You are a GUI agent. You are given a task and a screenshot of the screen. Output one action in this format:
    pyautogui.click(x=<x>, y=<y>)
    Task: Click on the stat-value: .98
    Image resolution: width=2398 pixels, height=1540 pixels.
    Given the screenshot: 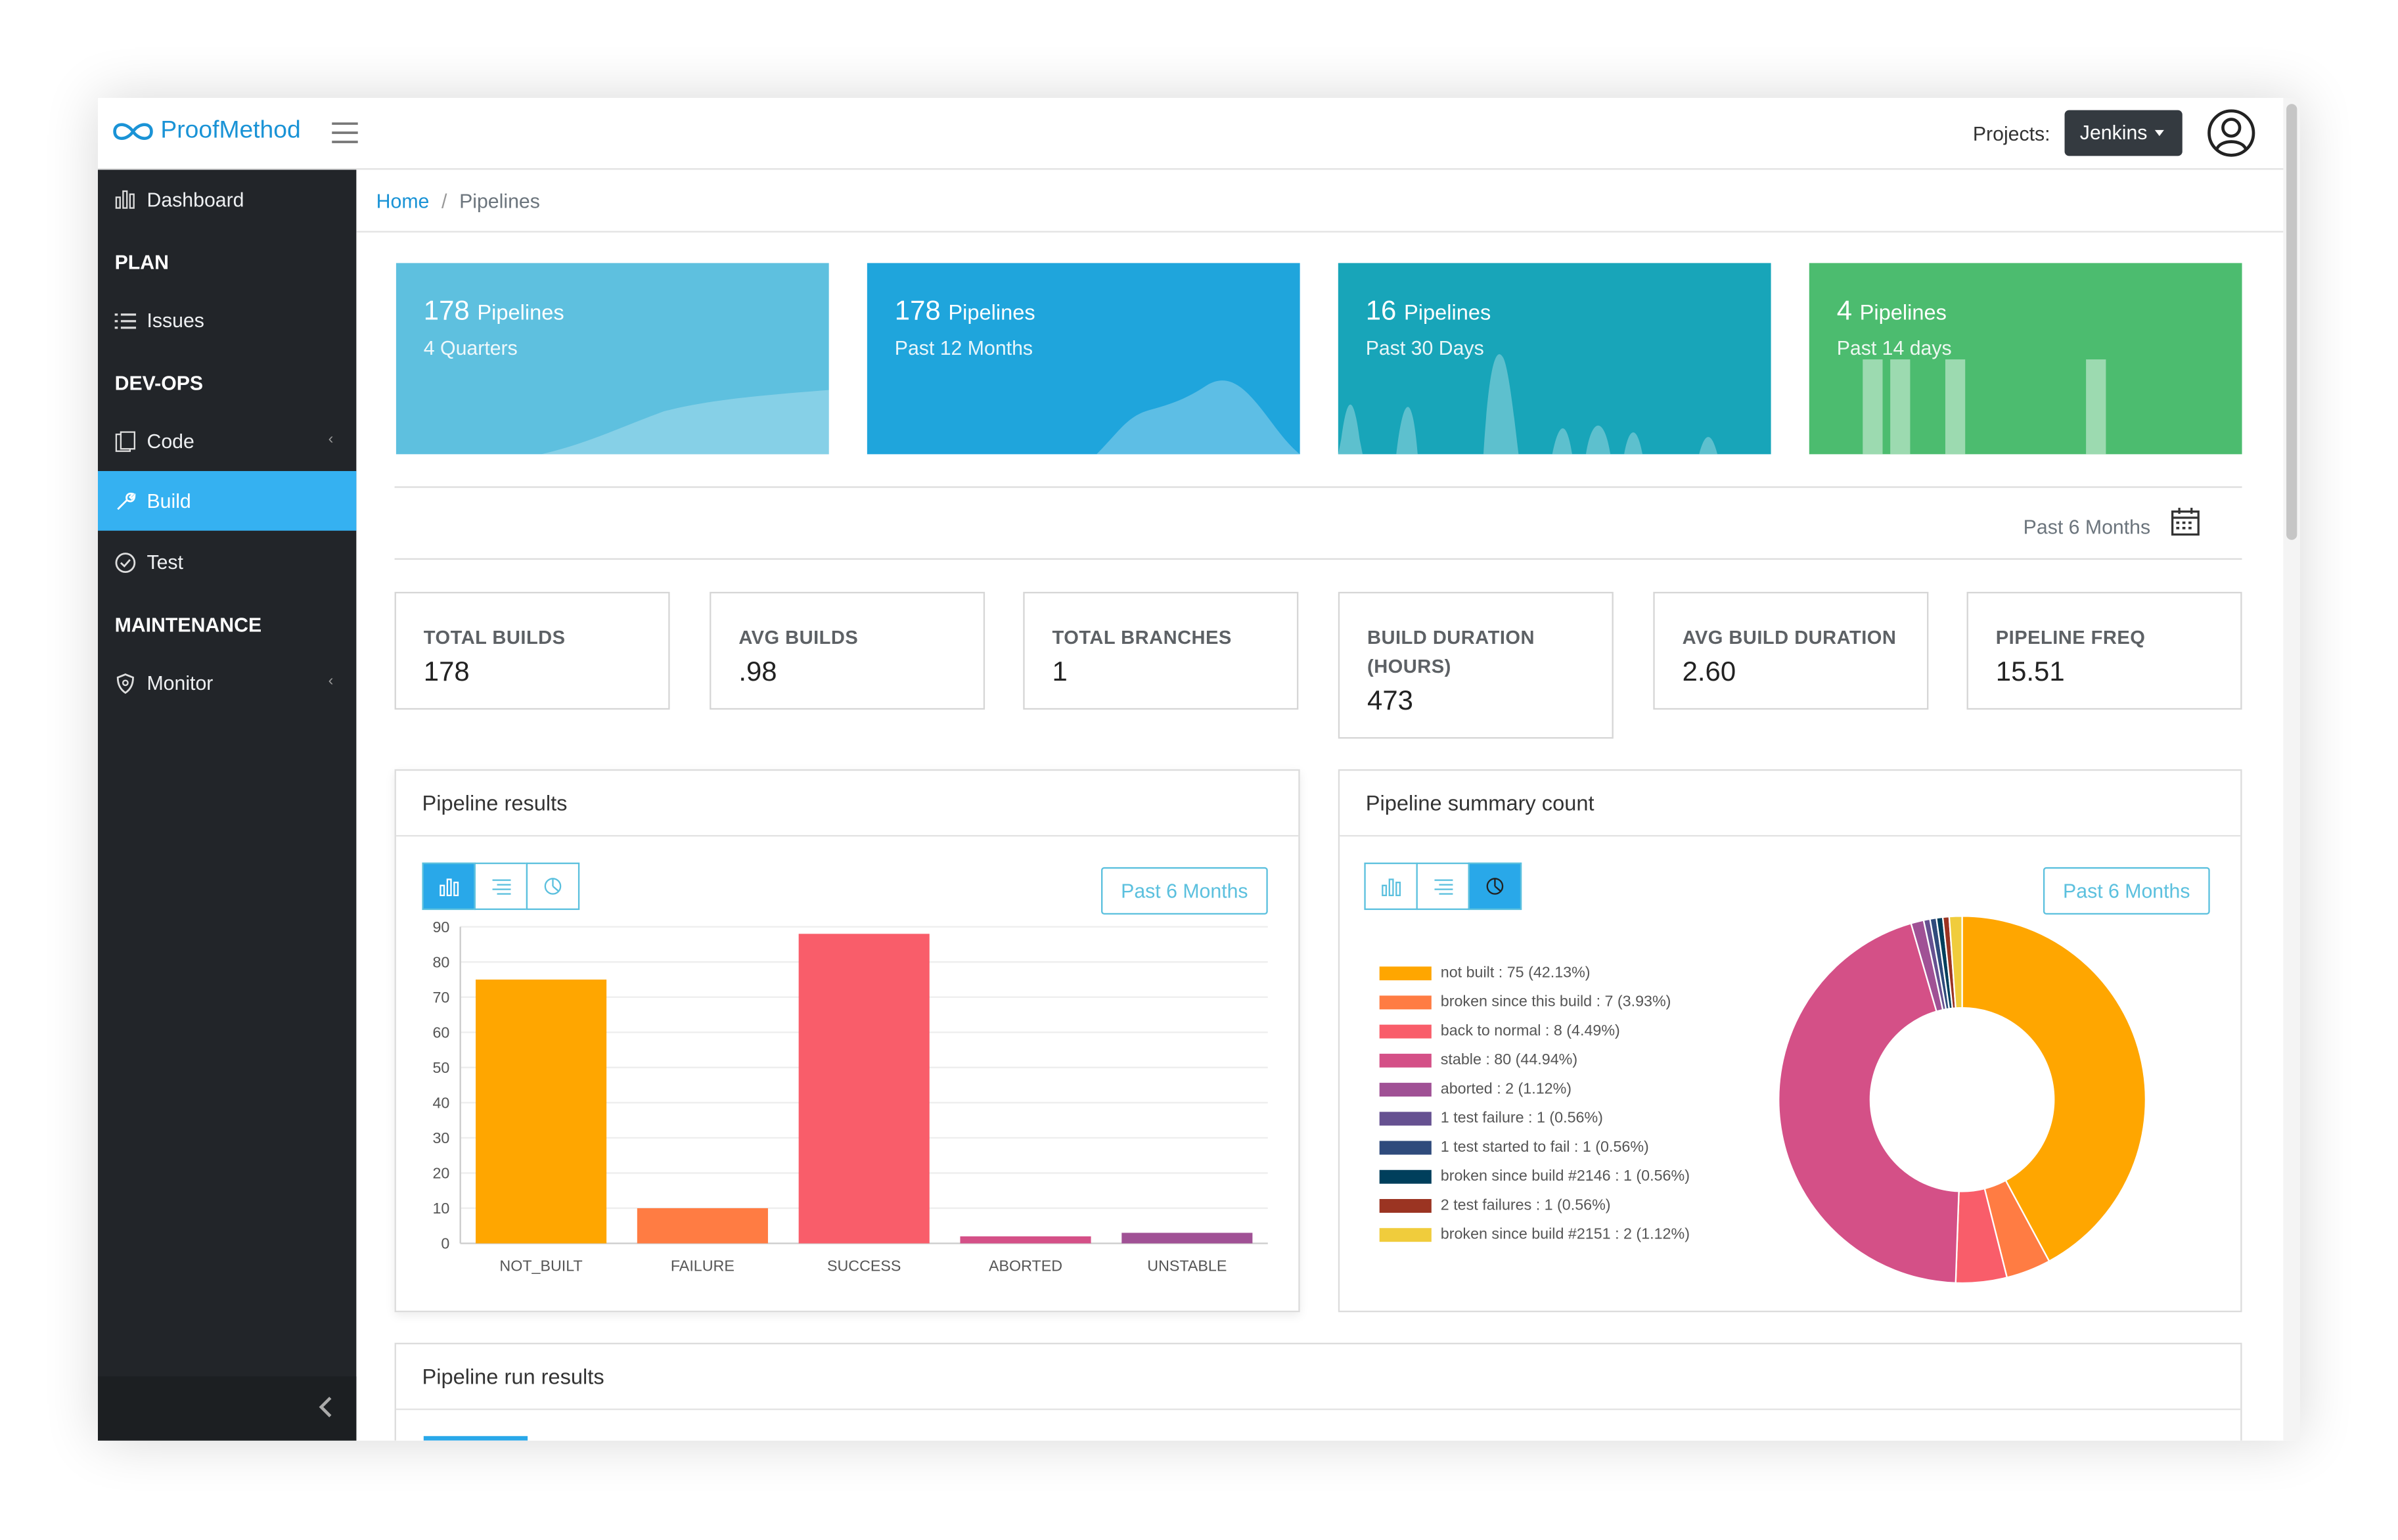 What is the action you would take?
    pyautogui.click(x=758, y=671)
    